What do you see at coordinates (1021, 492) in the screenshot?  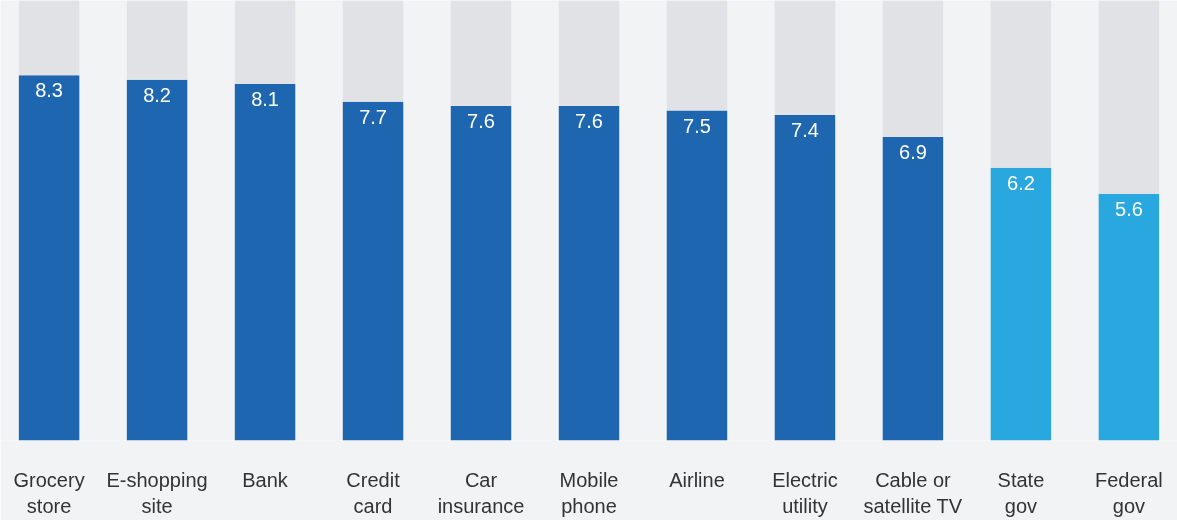 I see `x-tick-label: State gov` at bounding box center [1021, 492].